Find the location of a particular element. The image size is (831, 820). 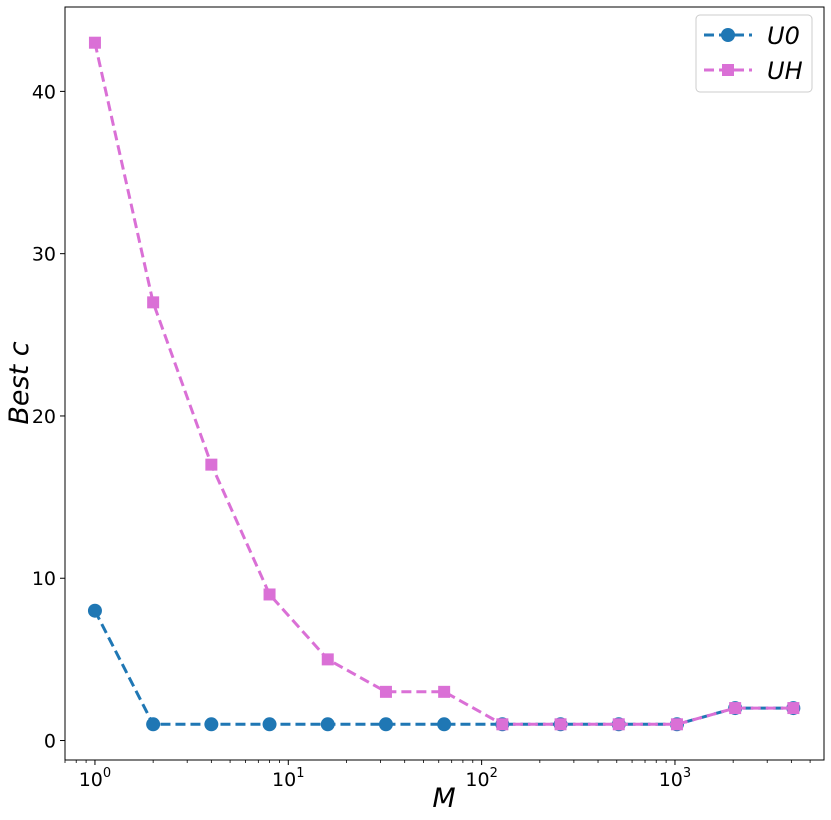

y-tick-label: 30 is located at coordinates (44, 255).